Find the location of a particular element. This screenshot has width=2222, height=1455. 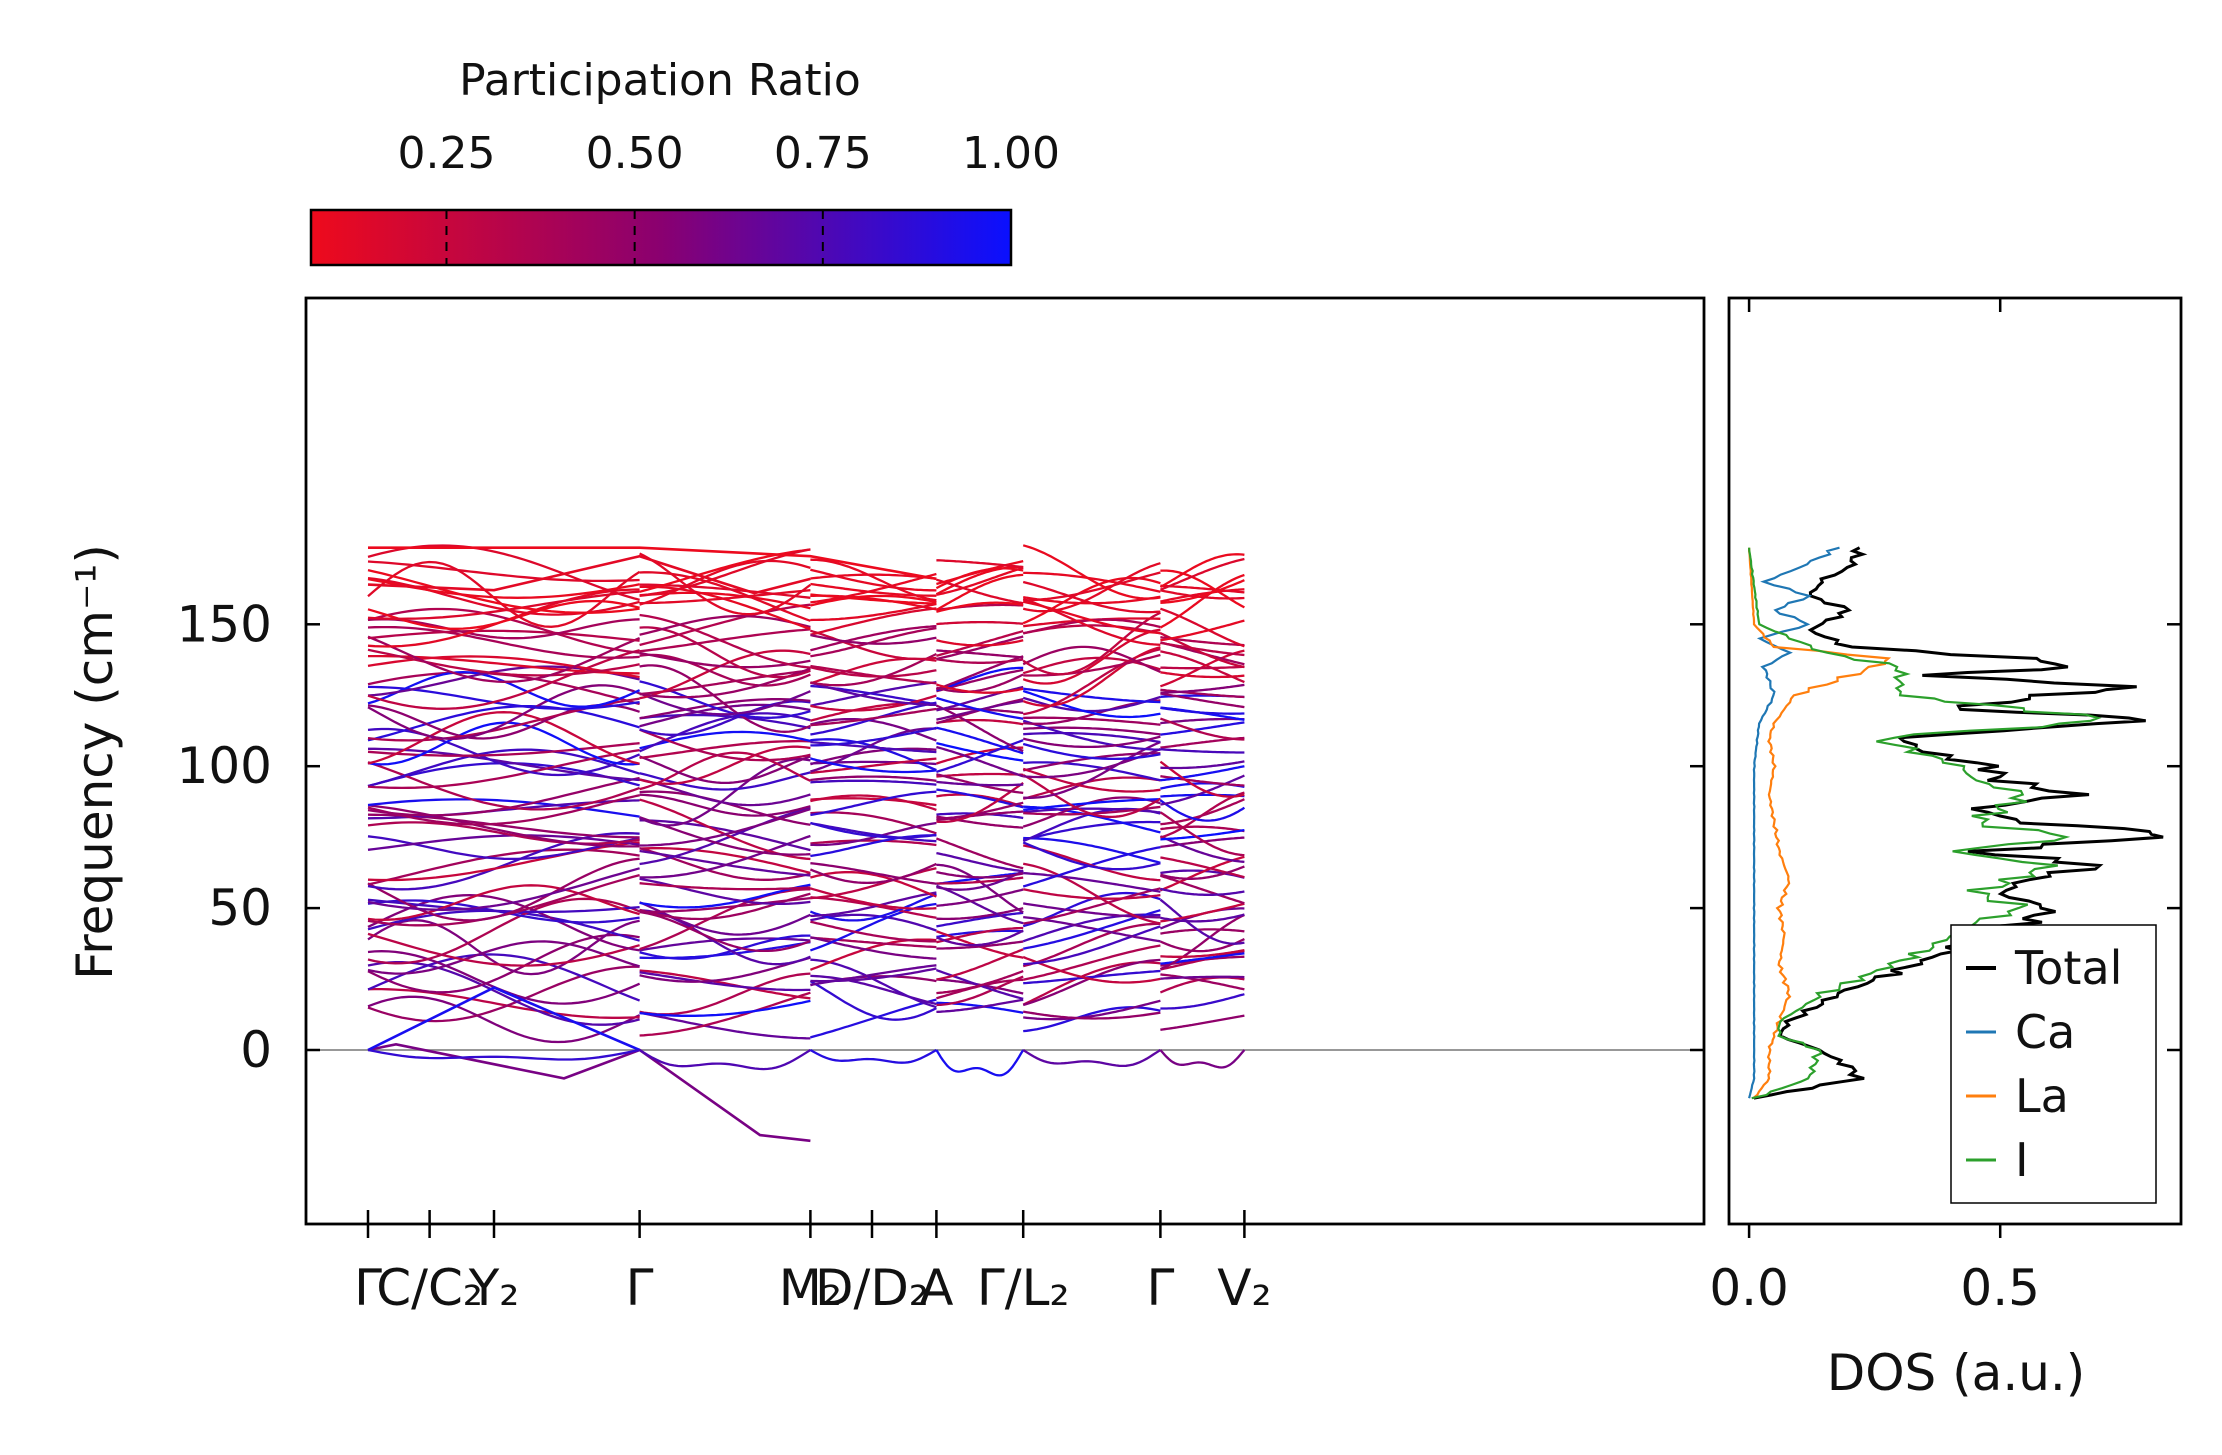

dos-curves is located at coordinates (1956, 823).